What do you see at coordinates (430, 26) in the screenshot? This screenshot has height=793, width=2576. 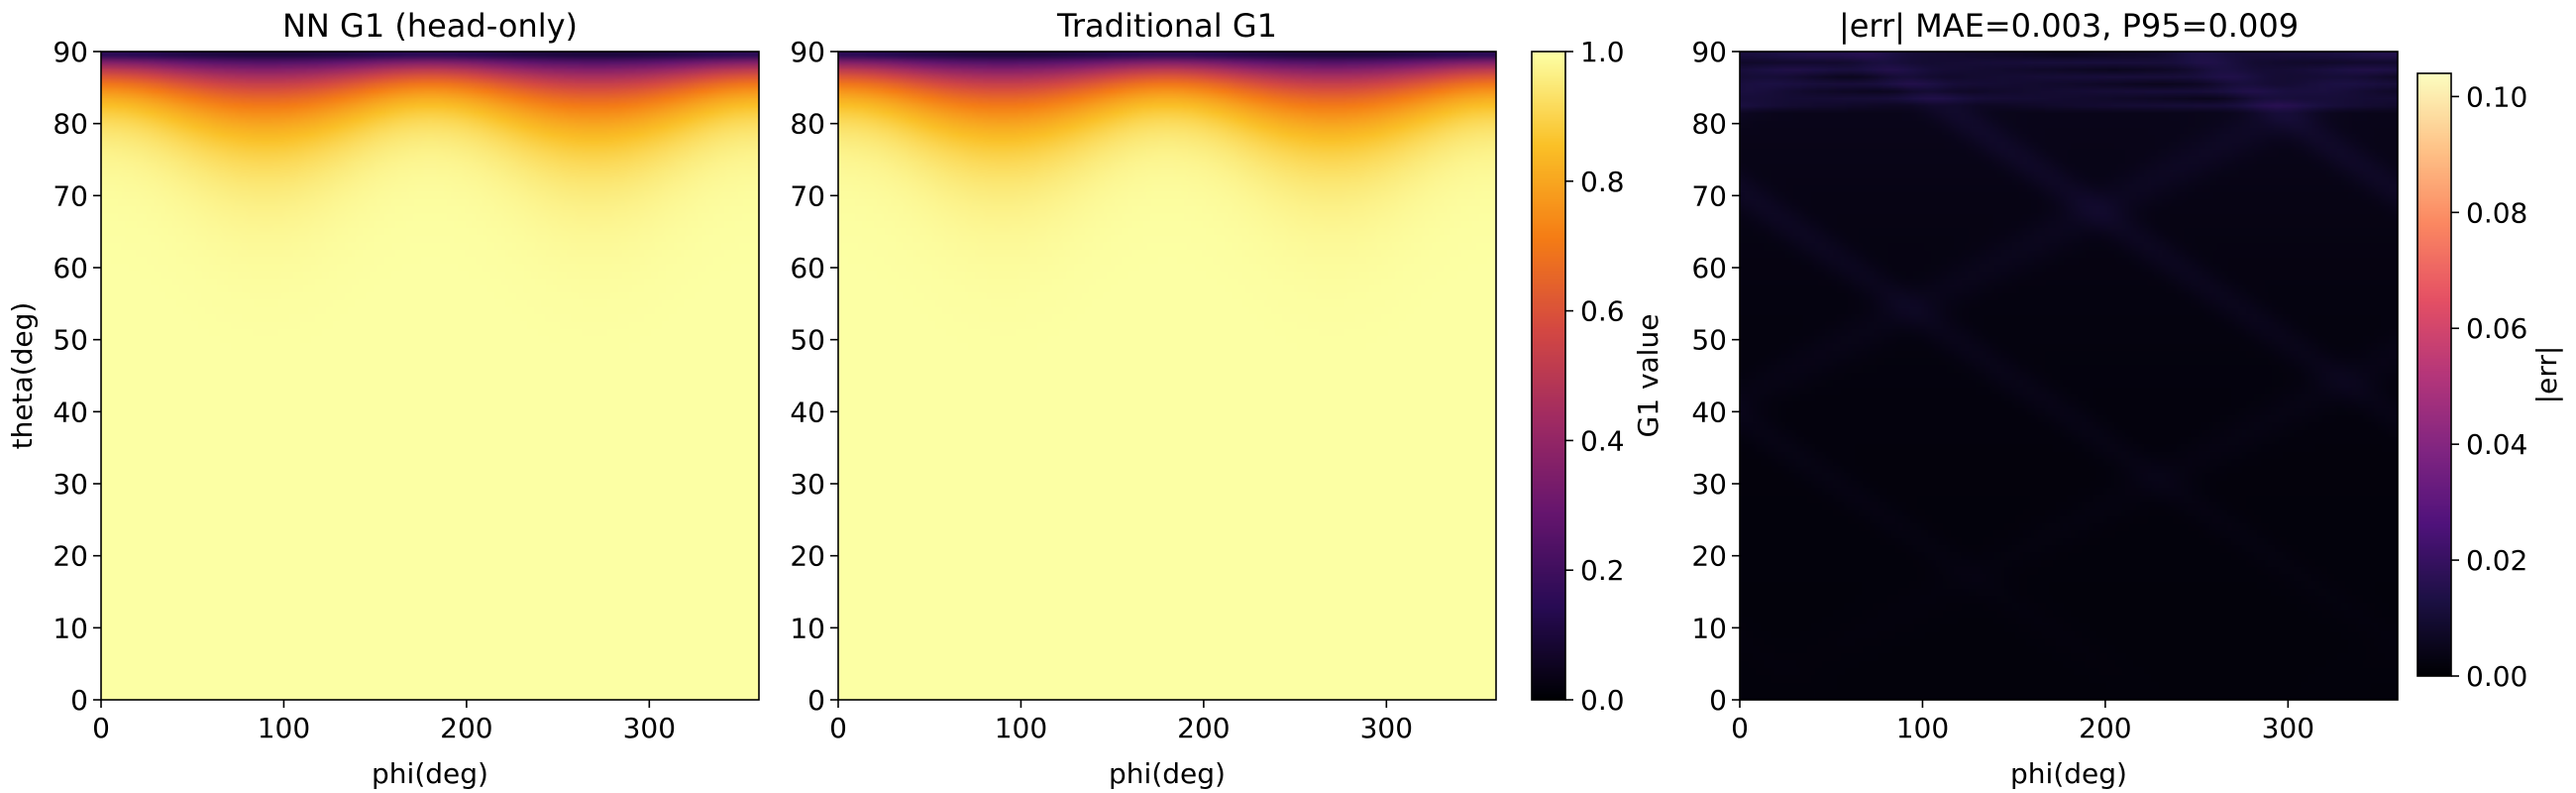 I see `chart-title: NN G1 (head-only)` at bounding box center [430, 26].